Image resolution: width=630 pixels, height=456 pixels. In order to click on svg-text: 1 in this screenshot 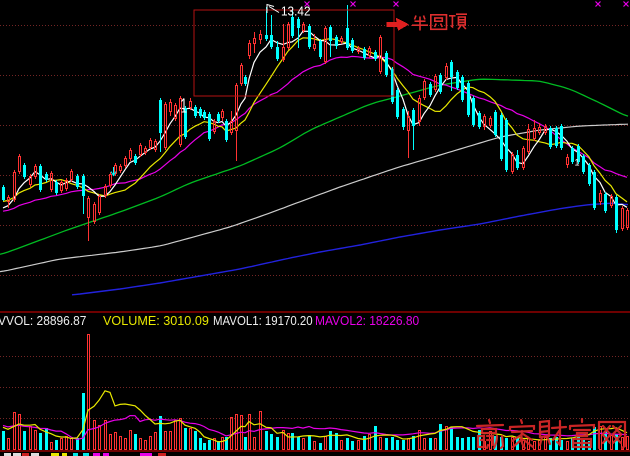, I will do `click(577, 163)`.